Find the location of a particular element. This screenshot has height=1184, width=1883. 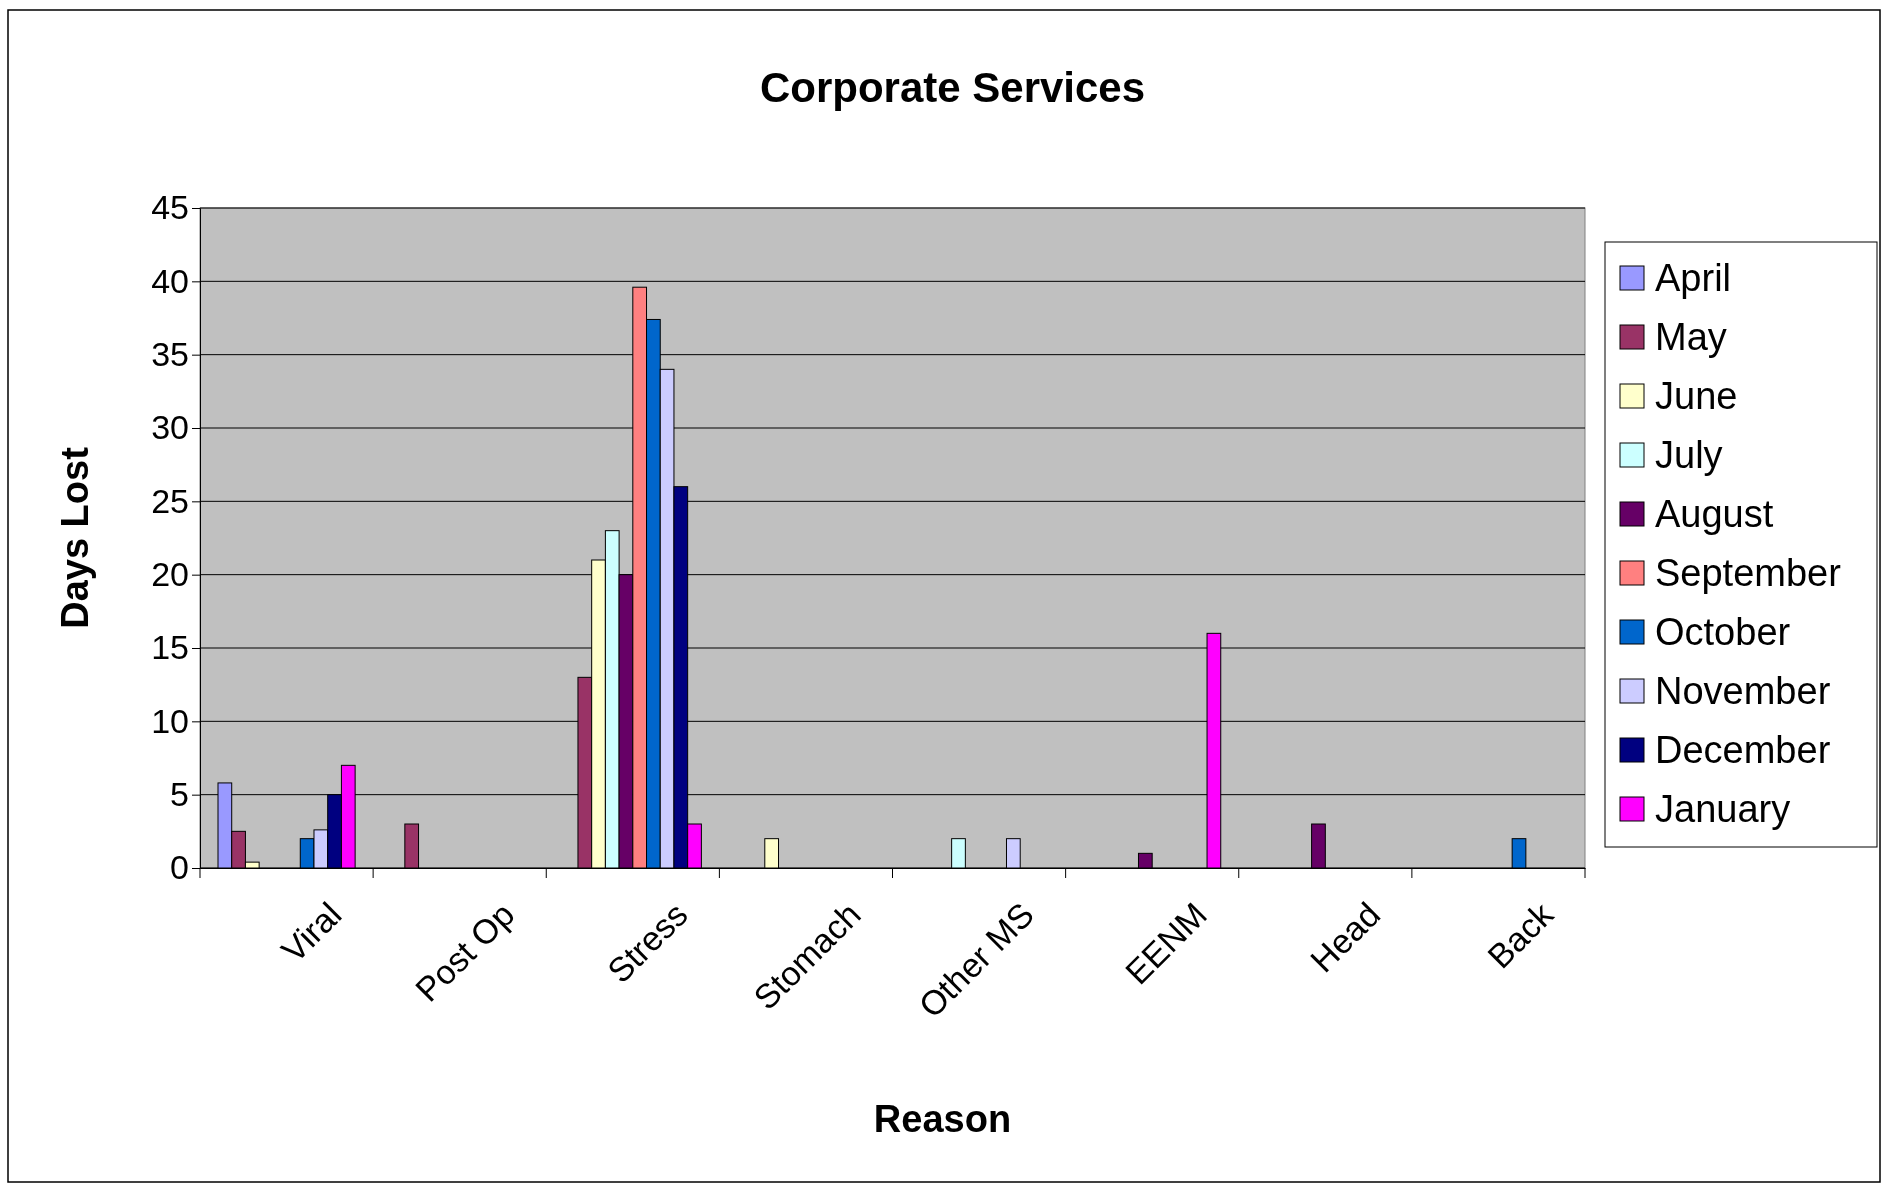

y-tick-label: 5 is located at coordinates (179, 794).